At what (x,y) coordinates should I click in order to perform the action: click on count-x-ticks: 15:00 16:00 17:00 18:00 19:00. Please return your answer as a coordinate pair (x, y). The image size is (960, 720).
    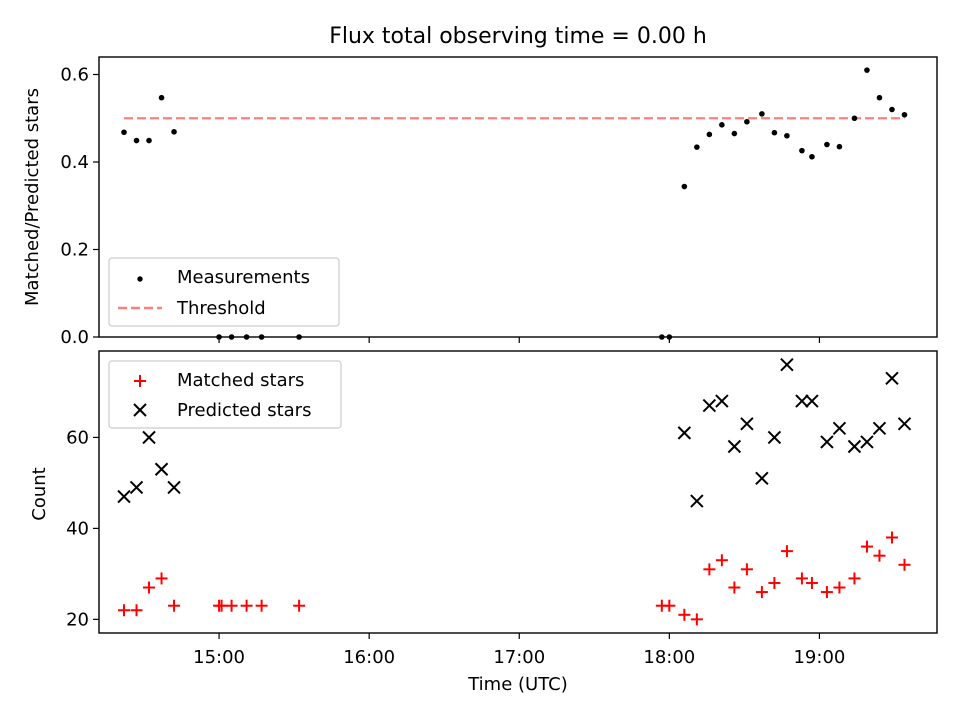
    Looking at the image, I should click on (519, 650).